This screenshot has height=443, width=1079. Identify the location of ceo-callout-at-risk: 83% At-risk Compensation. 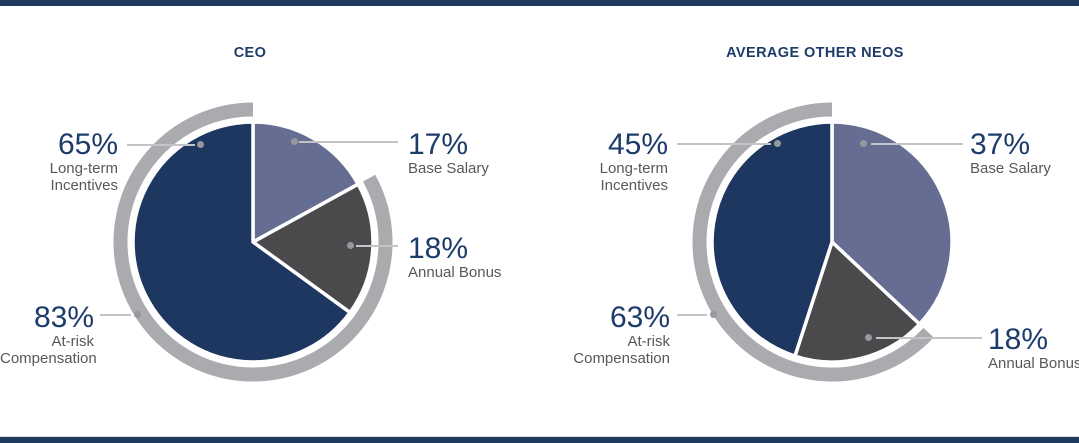
(48, 334).